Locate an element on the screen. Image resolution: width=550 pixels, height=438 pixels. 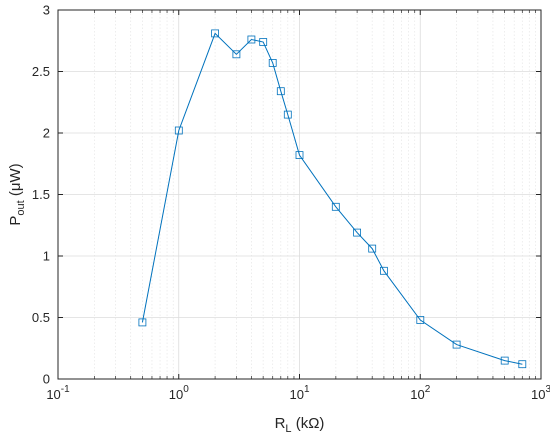
x-tick-label-exponent: 2 is located at coordinates (428, 389).